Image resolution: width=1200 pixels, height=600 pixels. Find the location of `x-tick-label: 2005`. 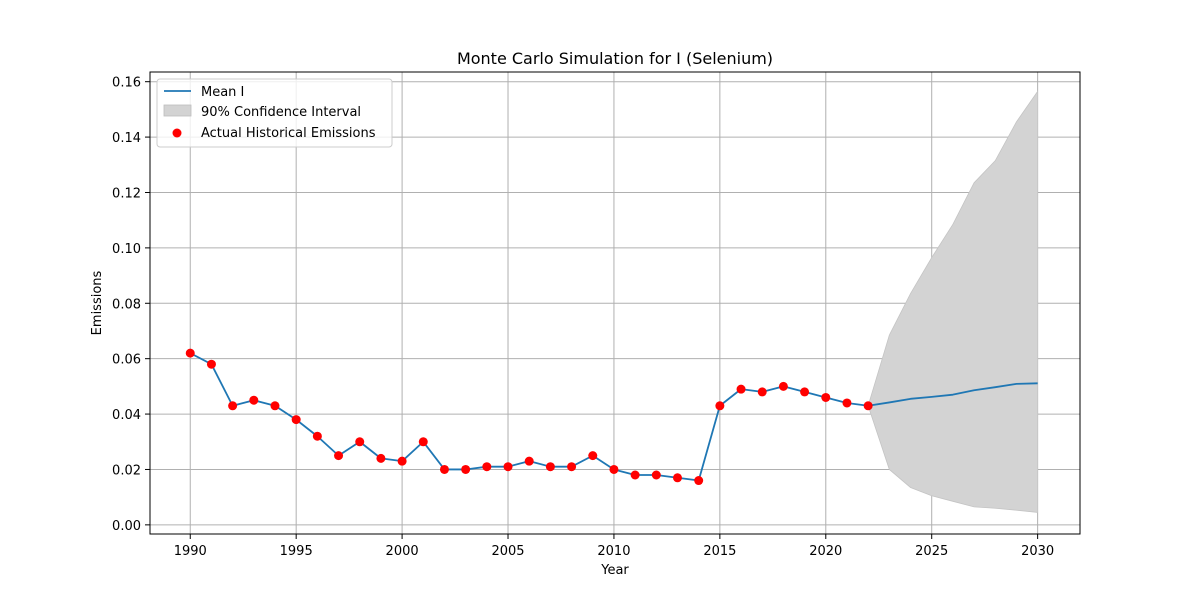

x-tick-label: 2005 is located at coordinates (507, 551).